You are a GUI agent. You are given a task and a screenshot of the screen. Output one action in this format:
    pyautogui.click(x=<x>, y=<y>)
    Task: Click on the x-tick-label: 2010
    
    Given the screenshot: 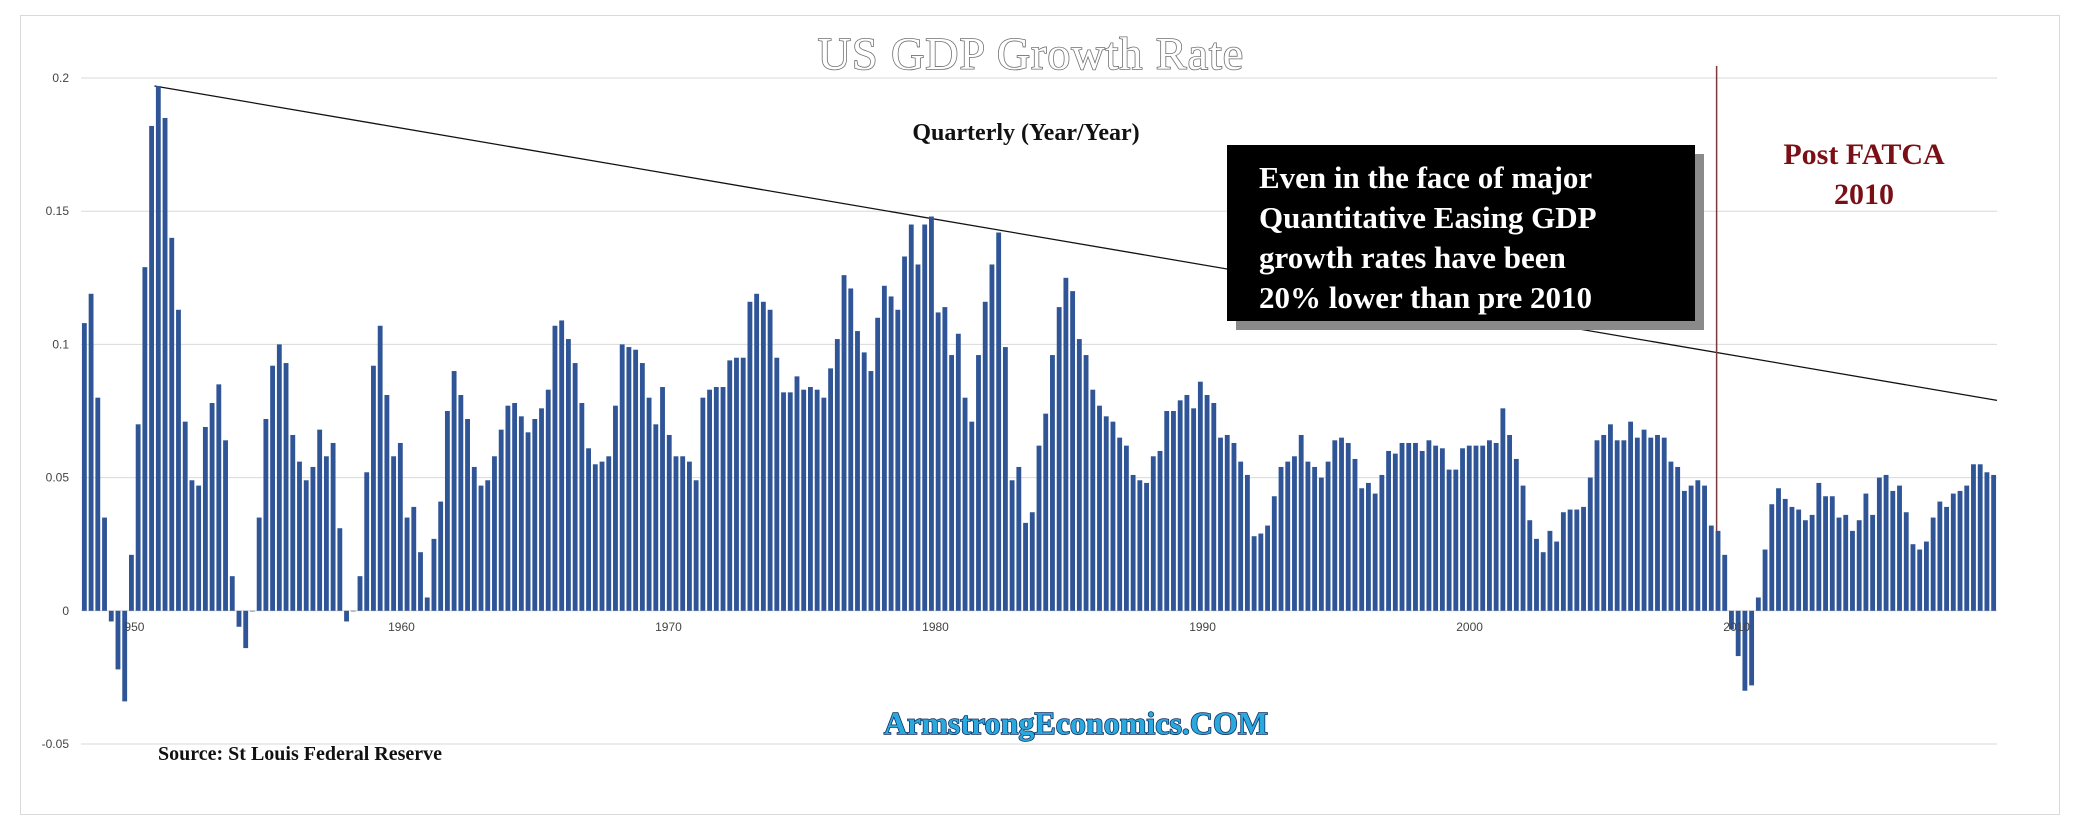 What is the action you would take?
    pyautogui.click(x=1736, y=627)
    